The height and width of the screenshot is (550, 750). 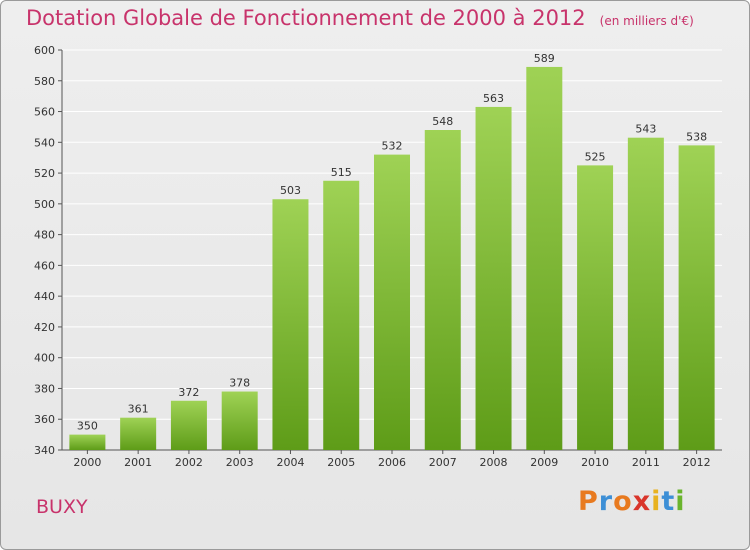 I want to click on bar-2001, so click(x=138, y=433).